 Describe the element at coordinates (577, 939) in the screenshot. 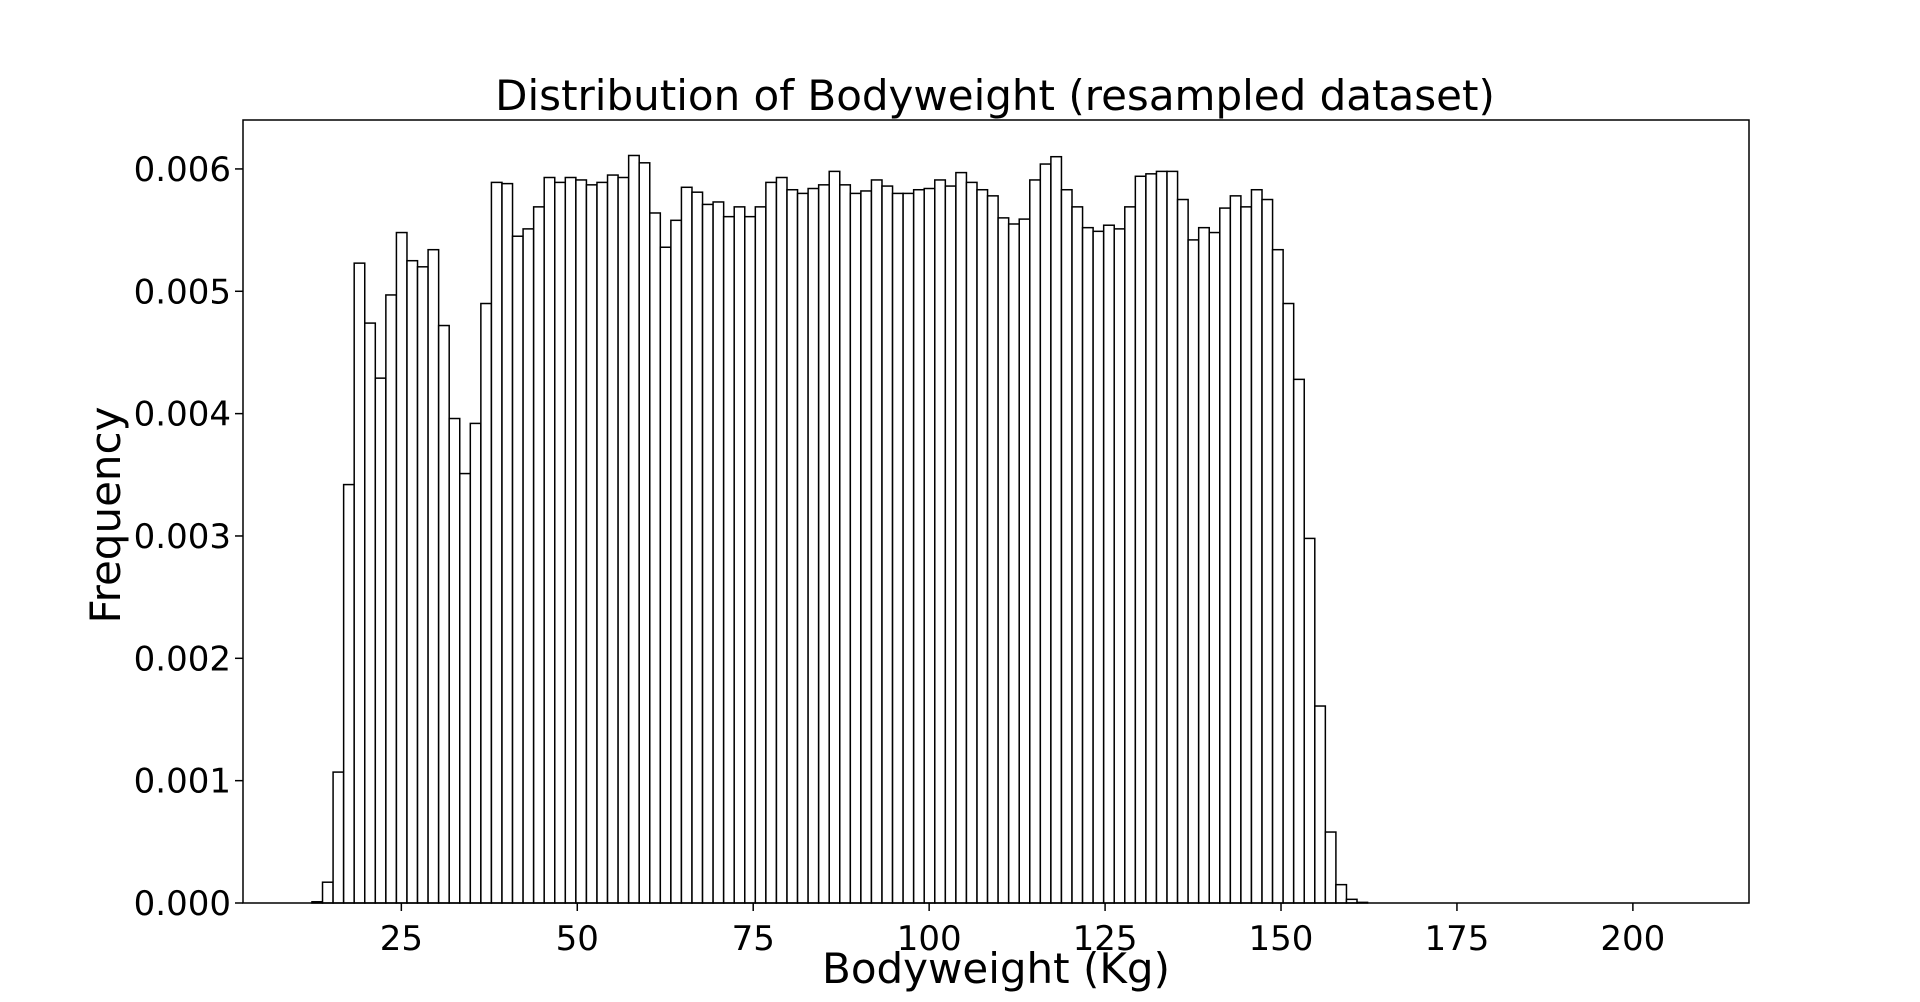

I see `x-tick-label: 50` at that location.